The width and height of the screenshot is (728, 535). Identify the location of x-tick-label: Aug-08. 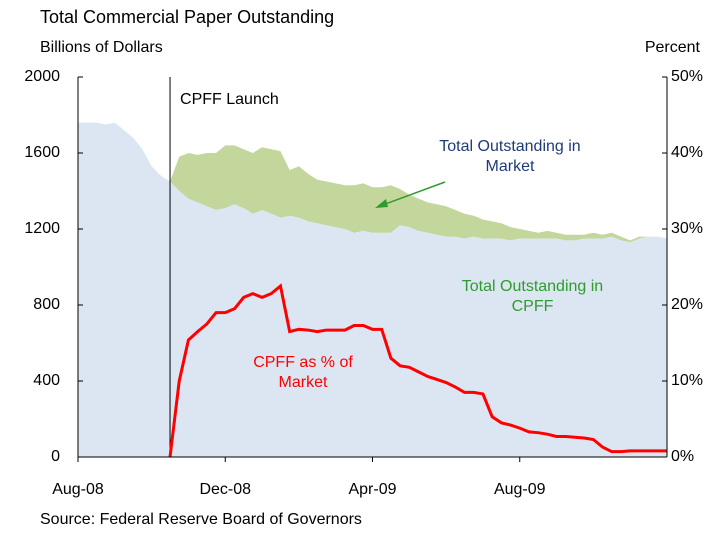
(78, 489).